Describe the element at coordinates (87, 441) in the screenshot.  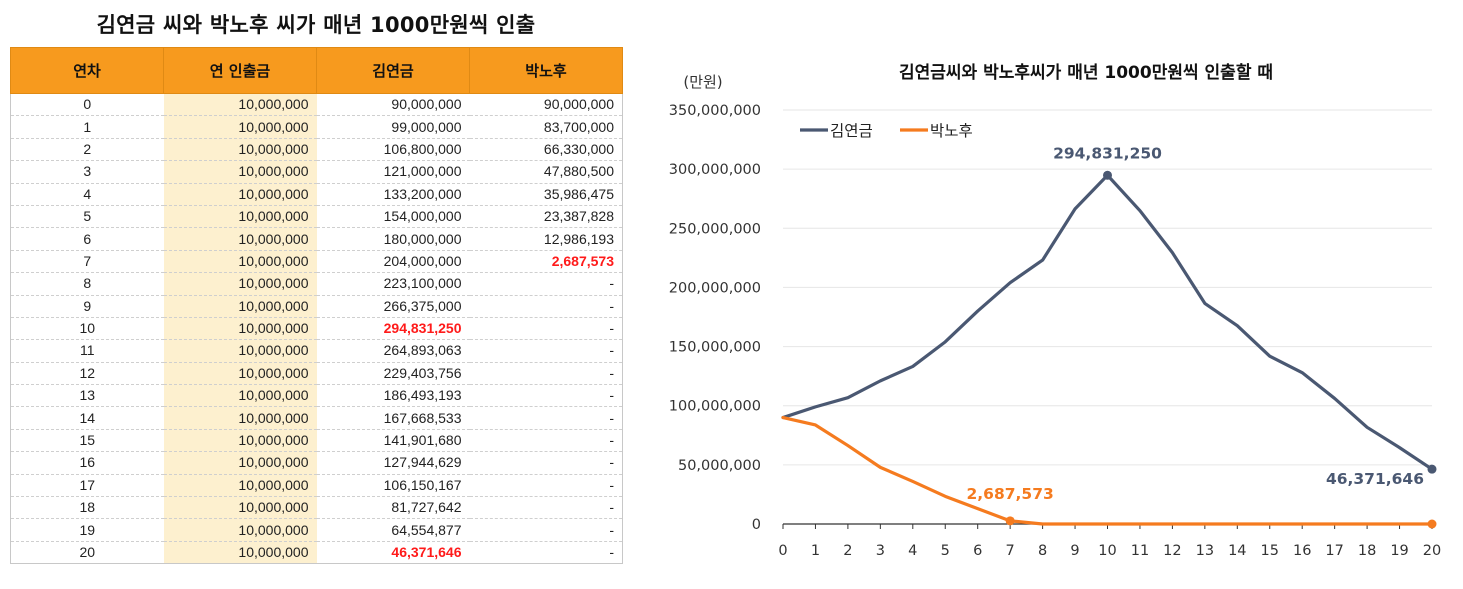
I see `year-cell: 15` at that location.